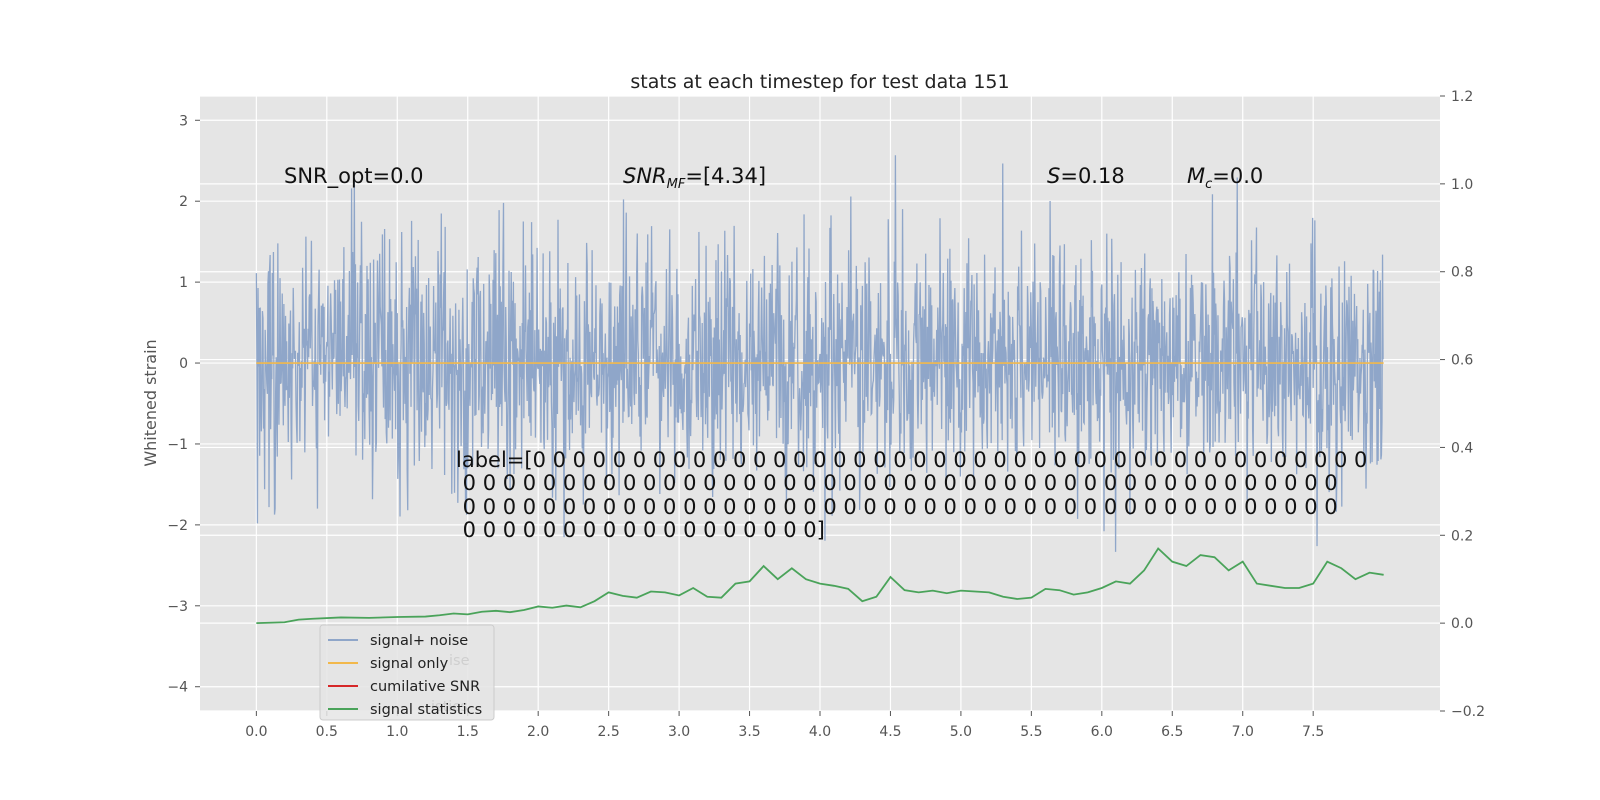 The image size is (1600, 800). Describe the element at coordinates (1031, 732) in the screenshot. I see `x-tick-label: 5.5` at that location.